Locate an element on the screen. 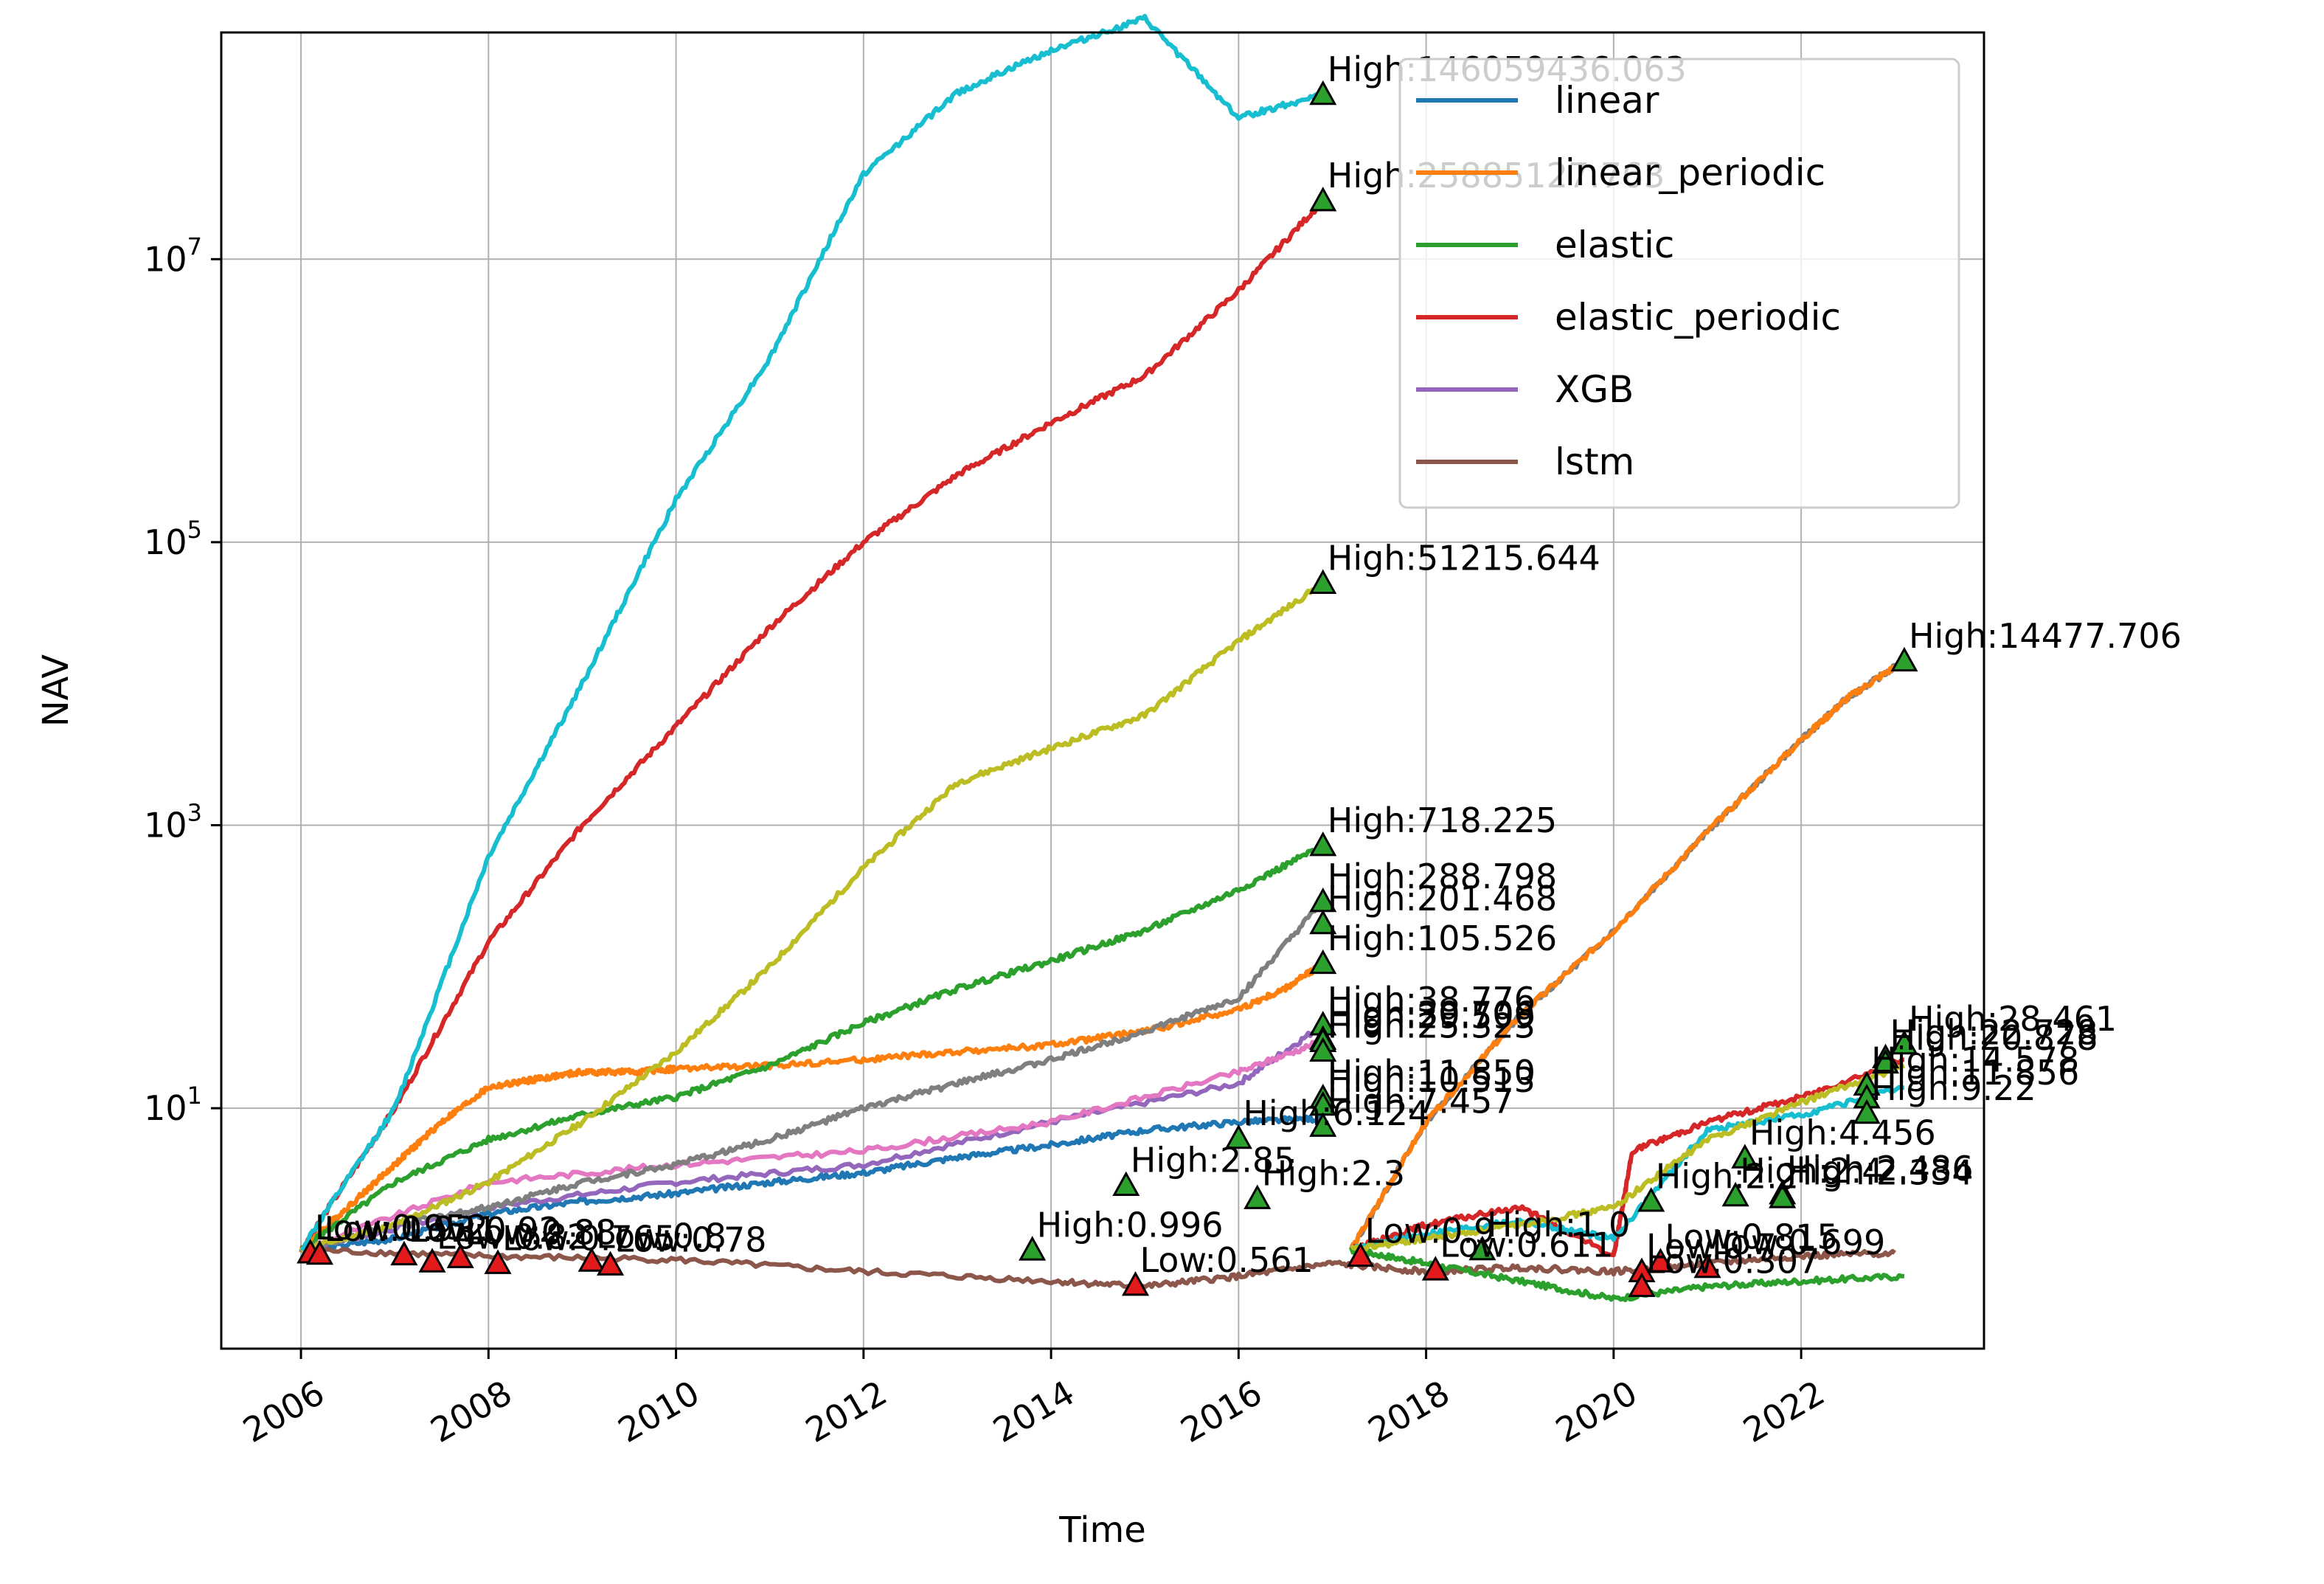 The image size is (2324, 1584). low-label: Low:0.8 is located at coordinates (661, 1236).